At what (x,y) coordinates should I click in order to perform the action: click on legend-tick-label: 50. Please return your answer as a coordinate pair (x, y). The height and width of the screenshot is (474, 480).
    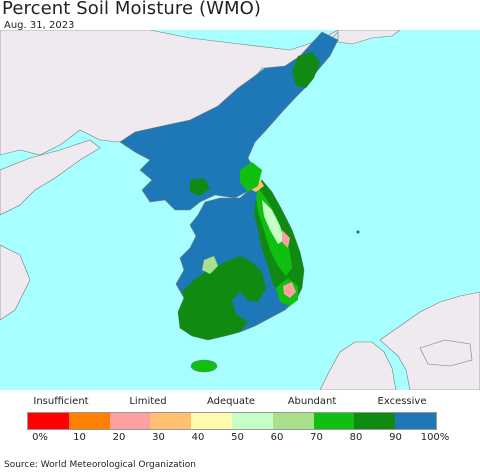
    Looking at the image, I should click on (237, 437).